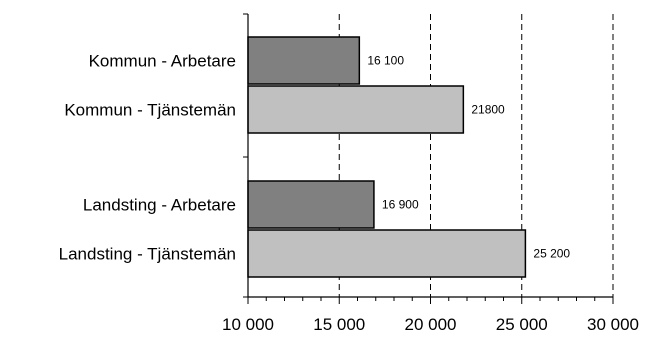 Image resolution: width=649 pixels, height=341 pixels. I want to click on data-label: 21800, so click(488, 110).